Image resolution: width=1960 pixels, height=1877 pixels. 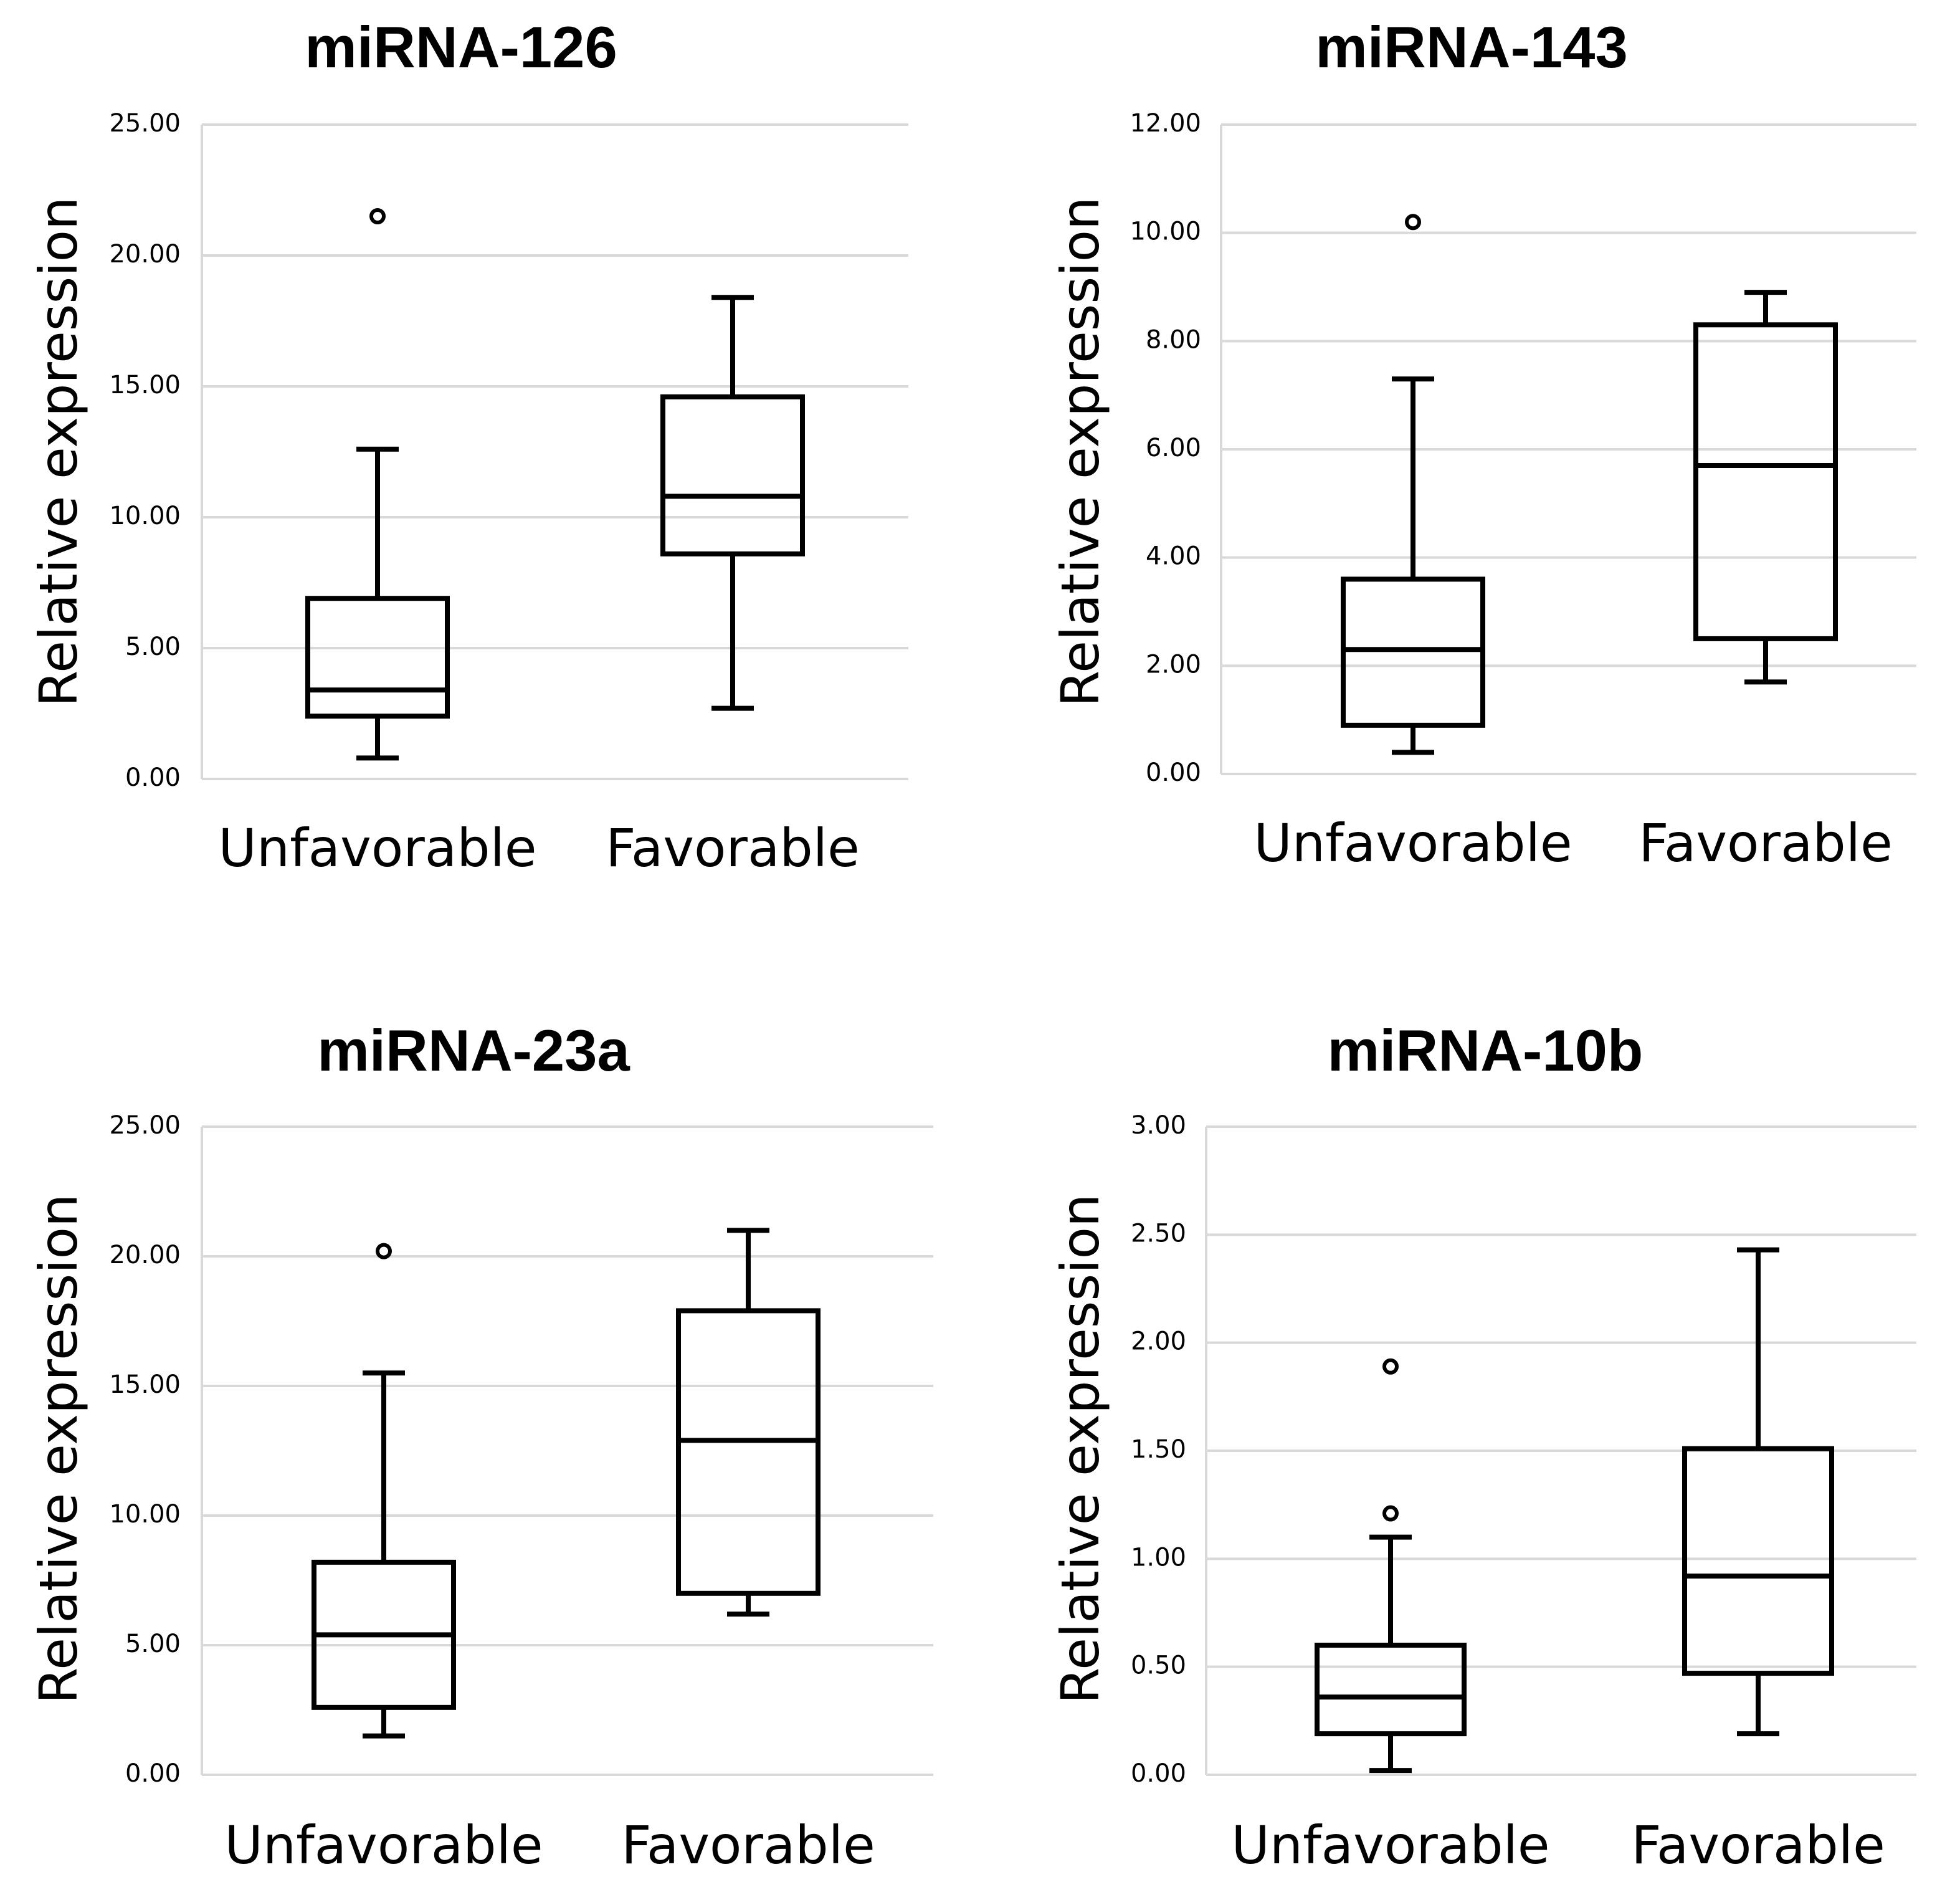 I want to click on y-tick-label: 1.50, so click(x=1158, y=1449).